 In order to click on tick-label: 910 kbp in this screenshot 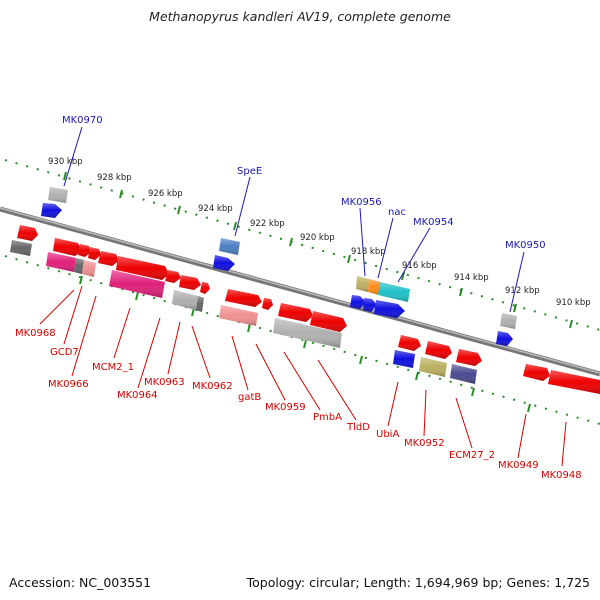, I will do `click(573, 303)`.